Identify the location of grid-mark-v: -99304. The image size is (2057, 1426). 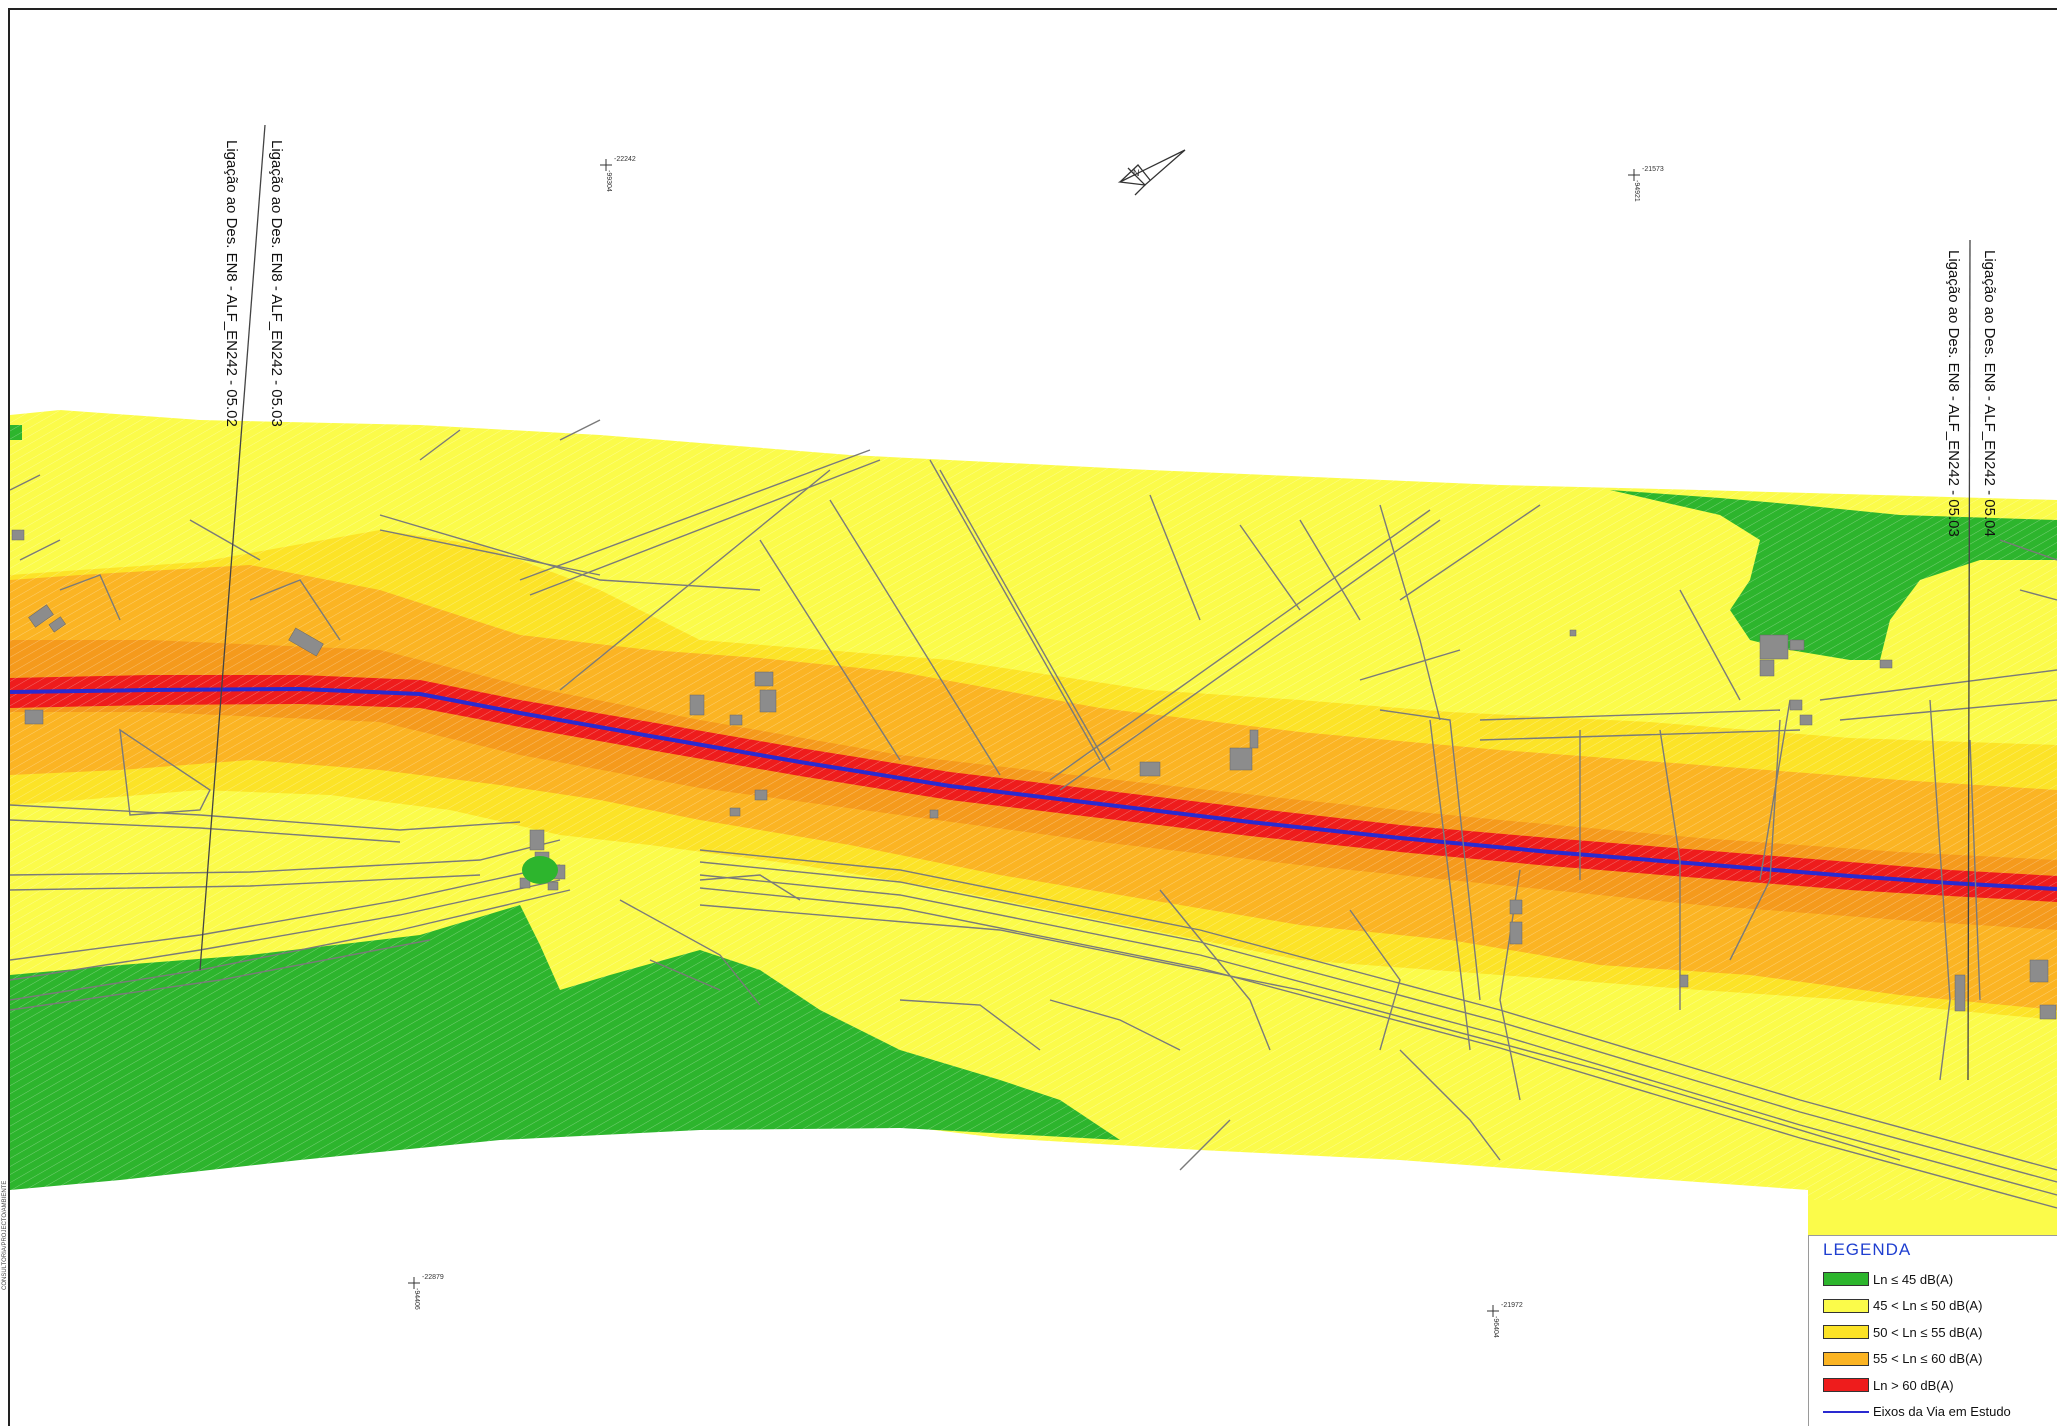
(608, 181).